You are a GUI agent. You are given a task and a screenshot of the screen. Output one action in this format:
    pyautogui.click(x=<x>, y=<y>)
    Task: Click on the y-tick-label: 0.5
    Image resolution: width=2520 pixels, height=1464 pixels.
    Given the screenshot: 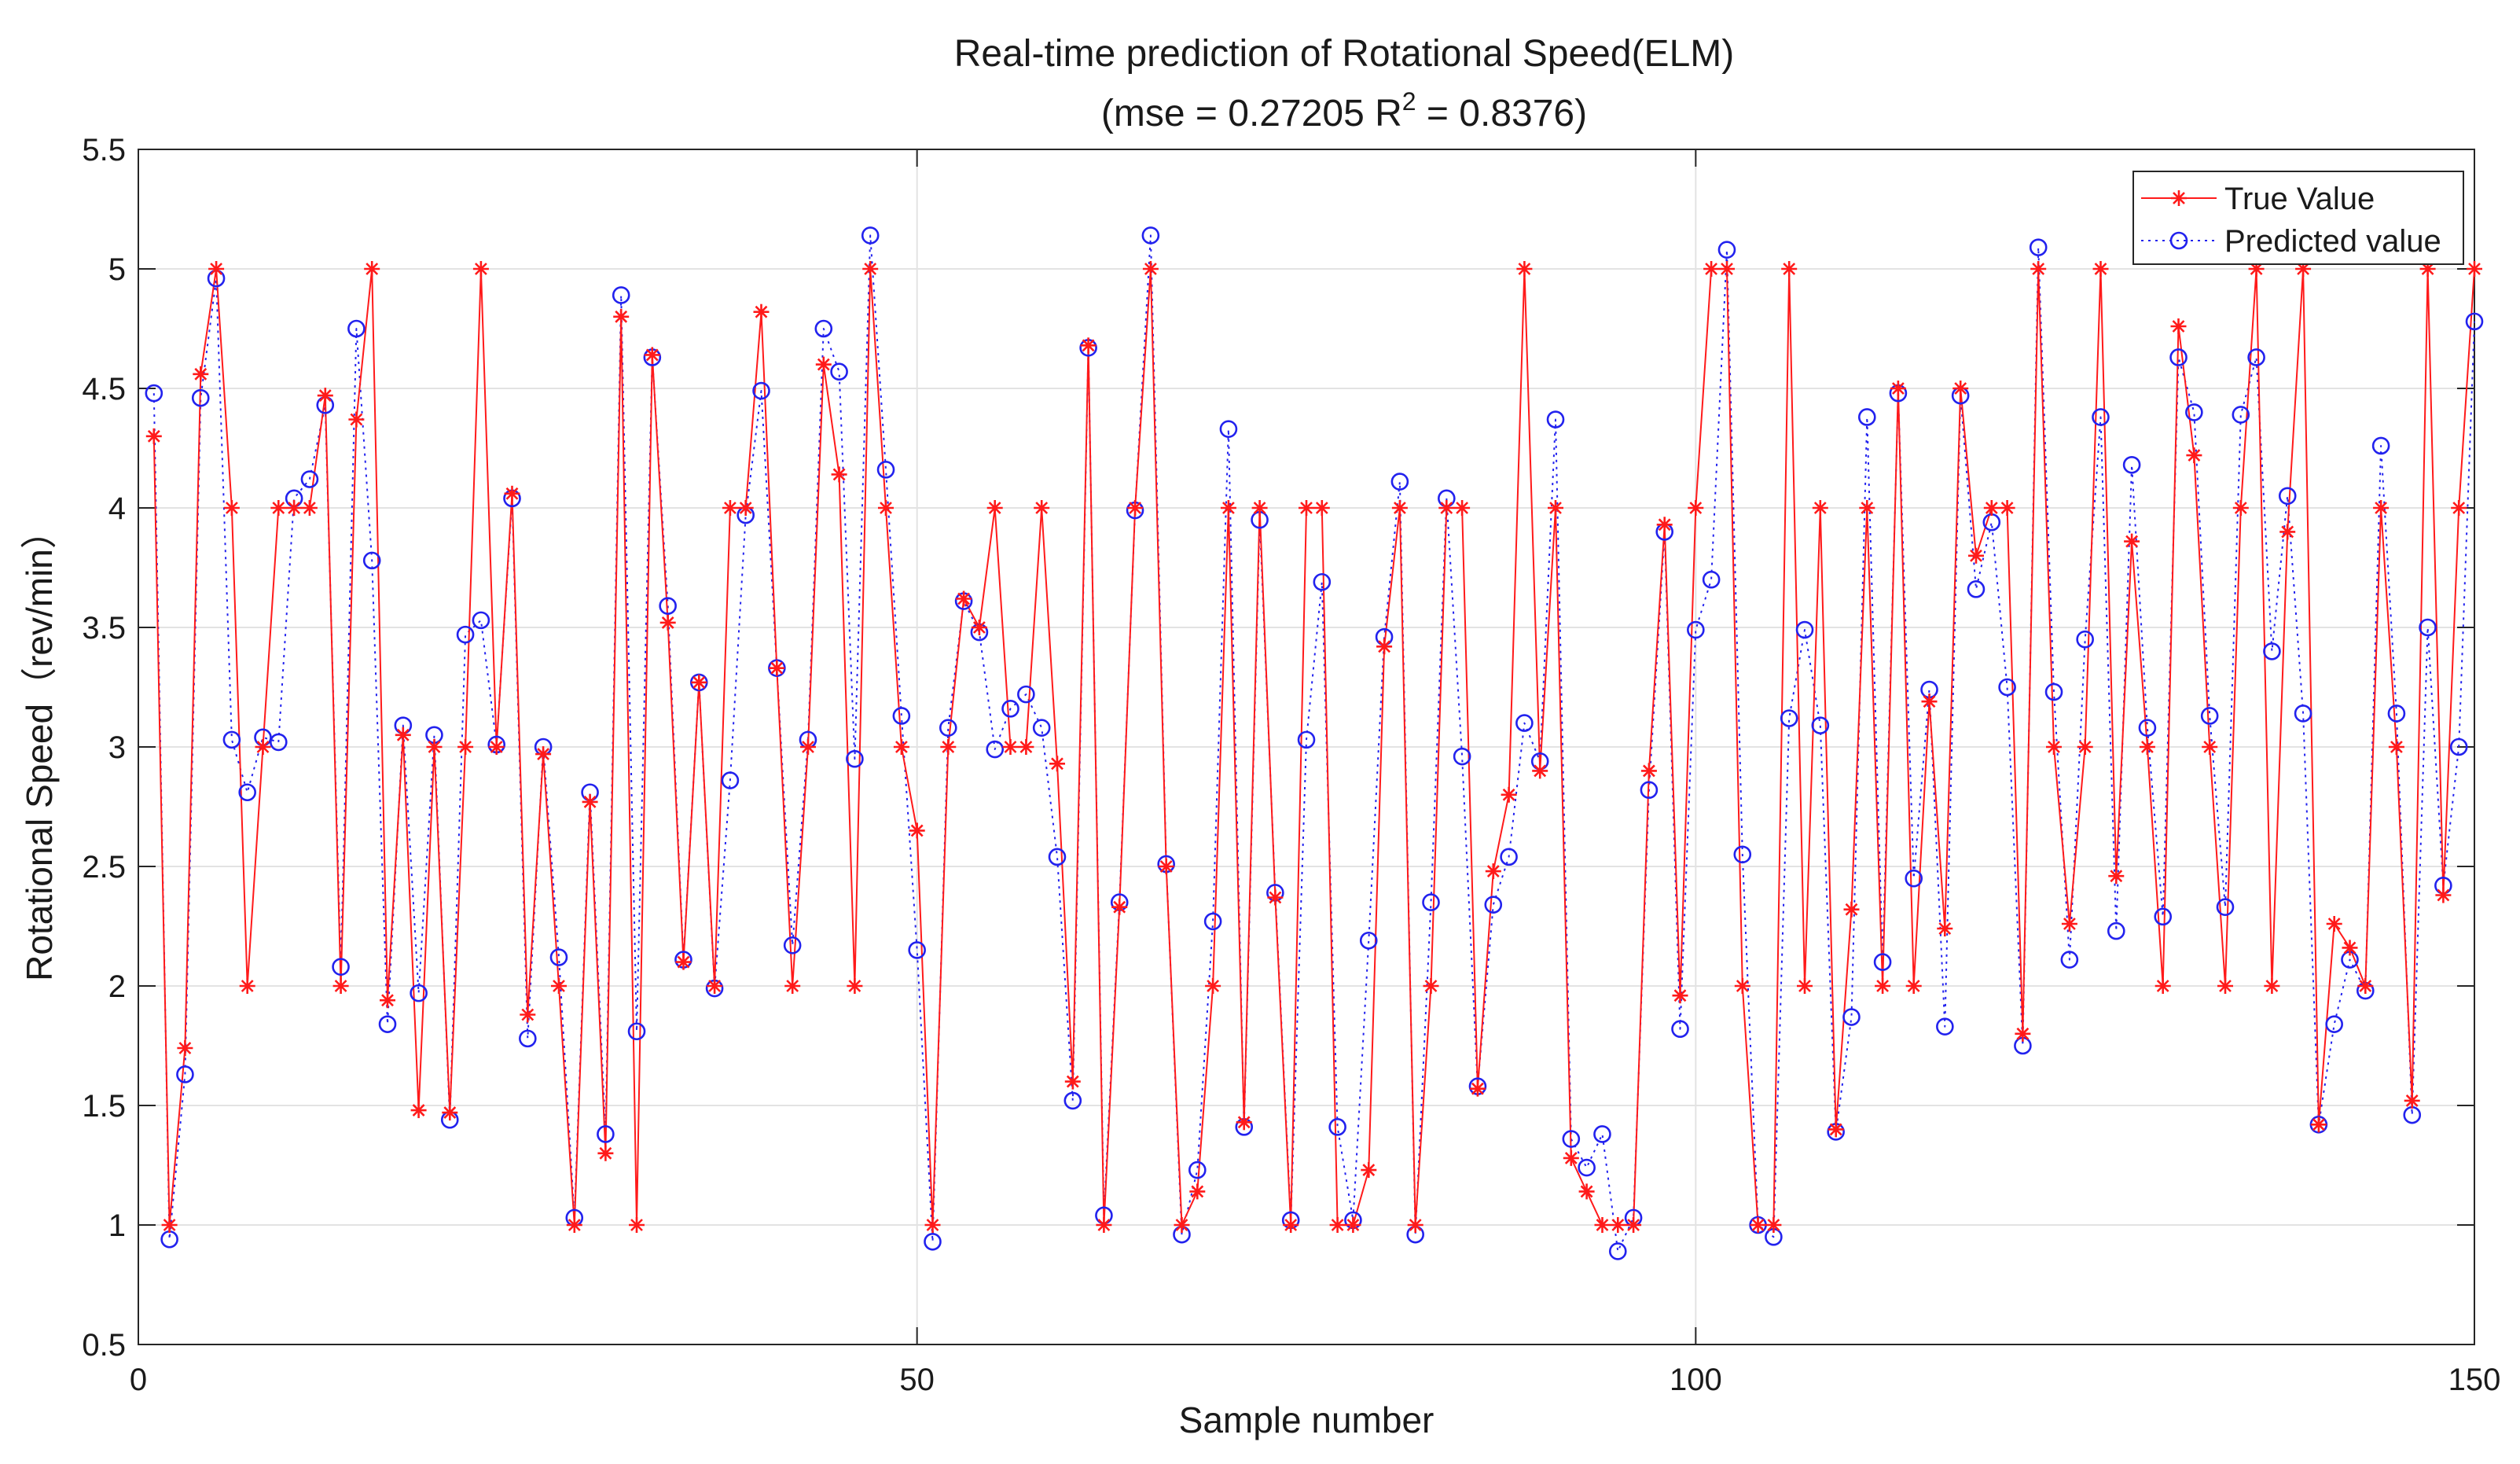 What is the action you would take?
    pyautogui.click(x=104, y=1345)
    